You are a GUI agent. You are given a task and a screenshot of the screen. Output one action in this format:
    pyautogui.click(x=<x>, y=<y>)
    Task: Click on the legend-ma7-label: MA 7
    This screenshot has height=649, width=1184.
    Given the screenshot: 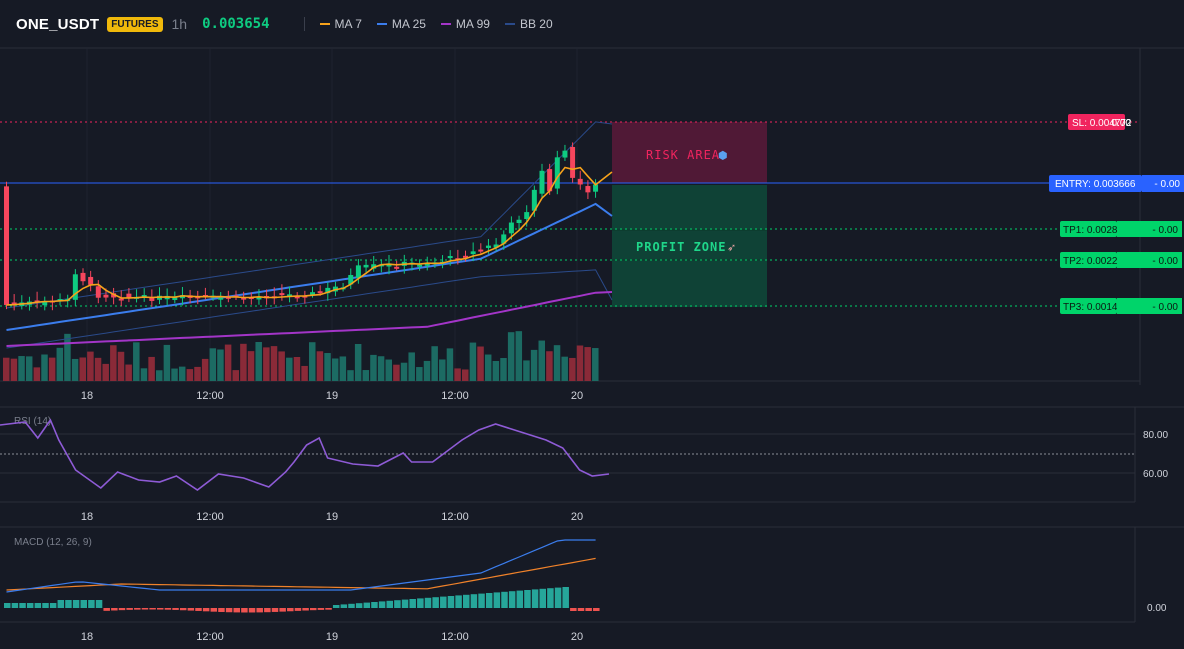 What is the action you would take?
    pyautogui.click(x=348, y=24)
    